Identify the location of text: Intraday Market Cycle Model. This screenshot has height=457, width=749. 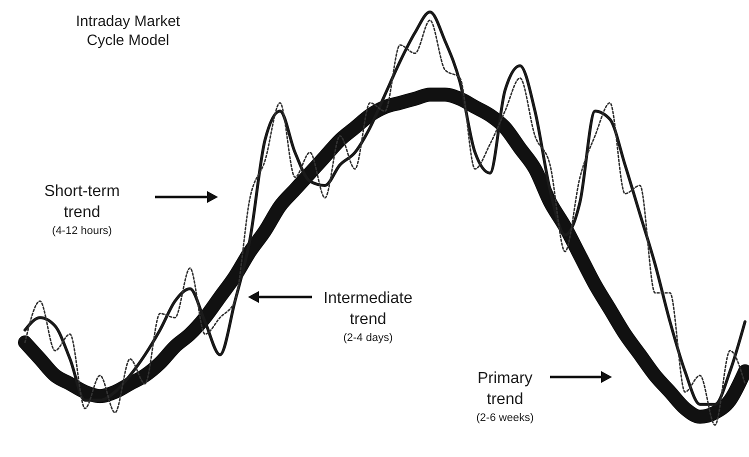
(128, 31).